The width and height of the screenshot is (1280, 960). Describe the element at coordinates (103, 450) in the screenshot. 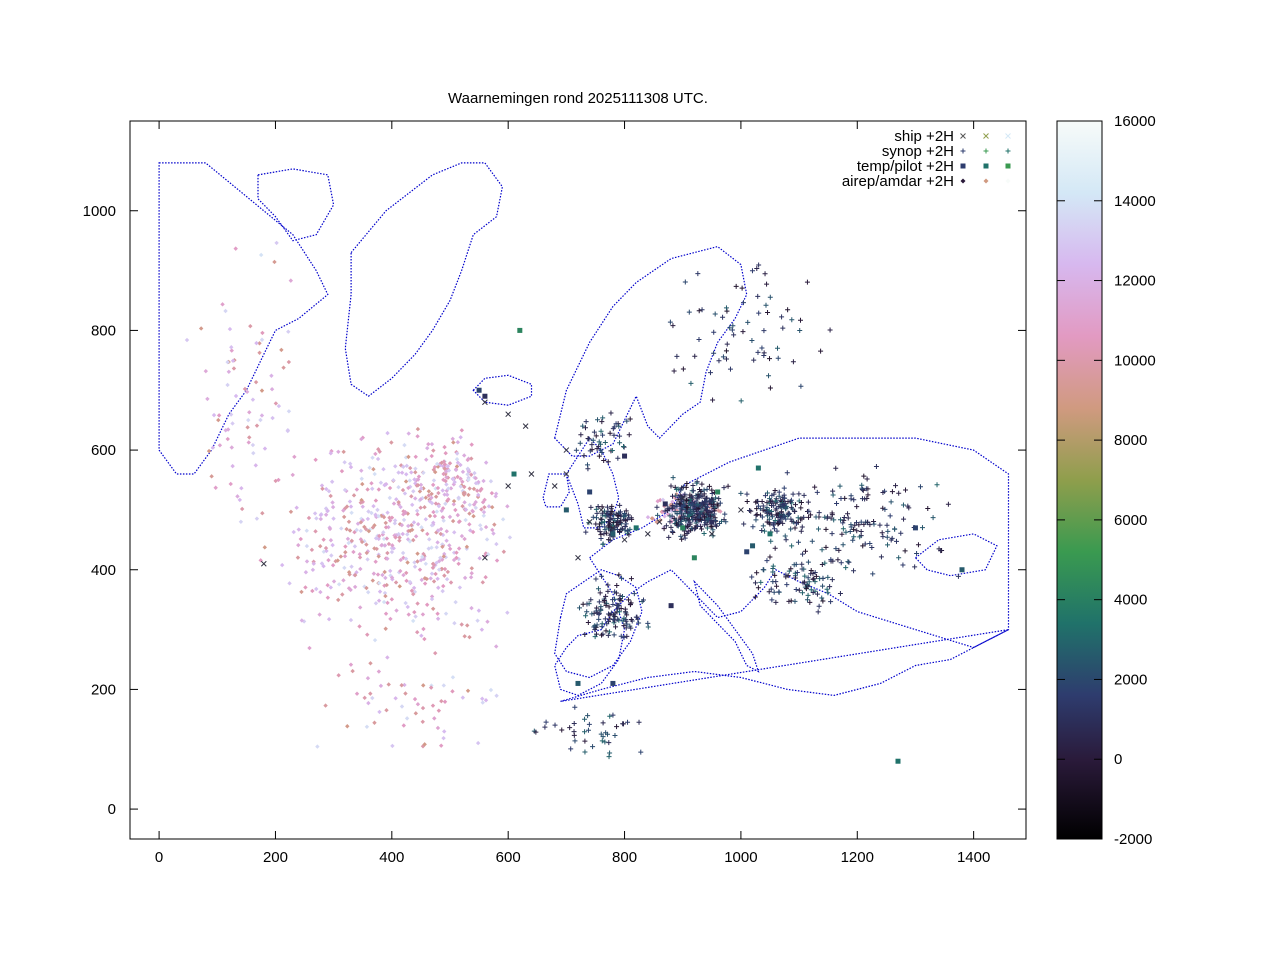

I see `y-tick-label: 600` at that location.